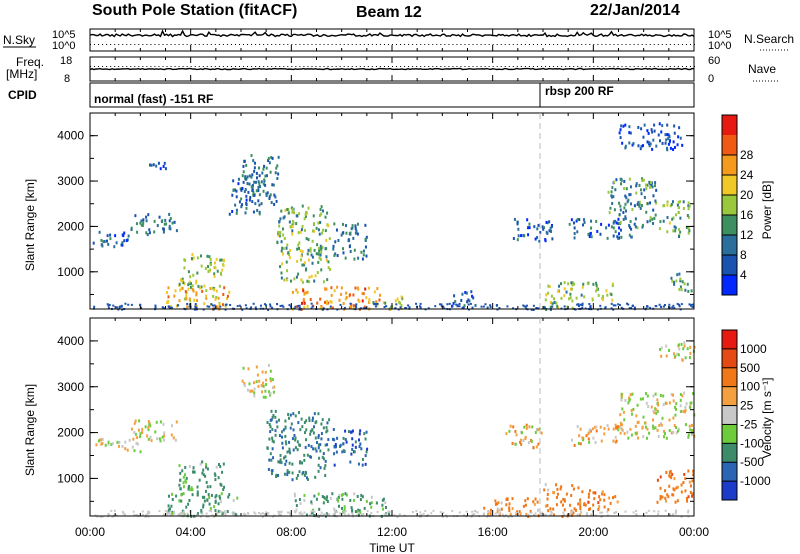  What do you see at coordinates (392, 532) in the screenshot?
I see `x-tick-label: 12:00` at bounding box center [392, 532].